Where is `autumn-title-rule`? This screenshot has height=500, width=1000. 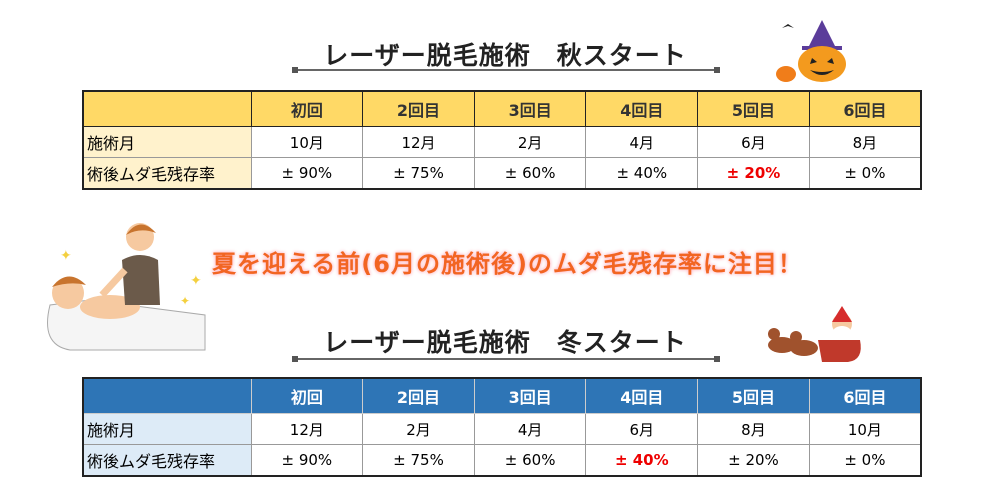
autumn-title-rule is located at coordinates (506, 70).